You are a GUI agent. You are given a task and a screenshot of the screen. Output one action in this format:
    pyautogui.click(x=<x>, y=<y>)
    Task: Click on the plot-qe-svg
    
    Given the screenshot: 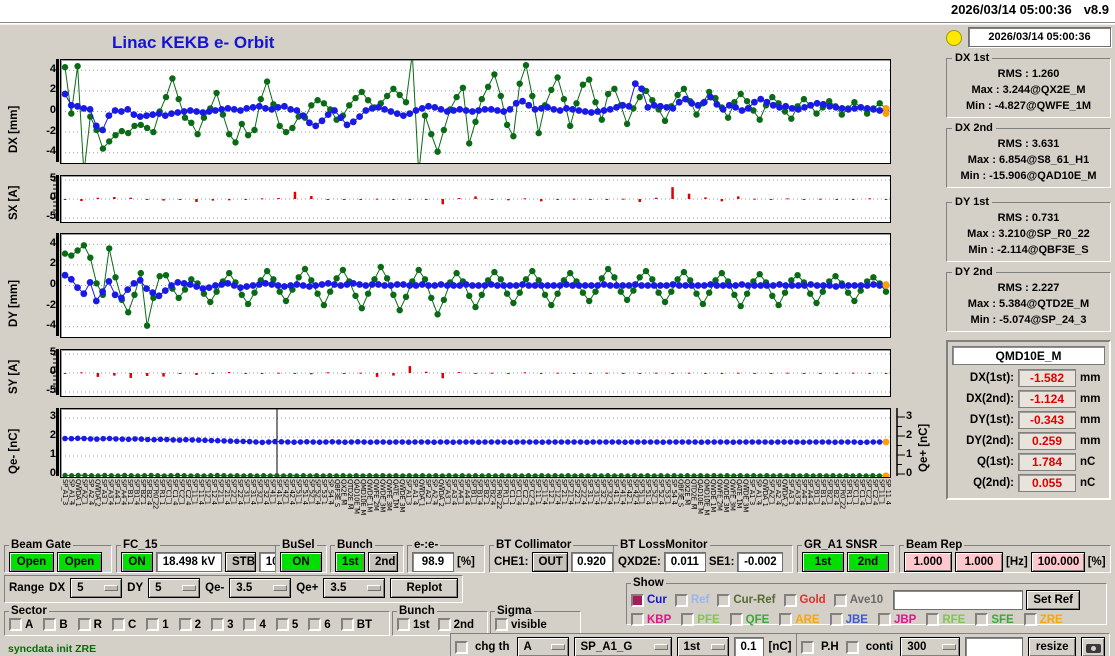 What is the action you would take?
    pyautogui.click(x=475, y=443)
    